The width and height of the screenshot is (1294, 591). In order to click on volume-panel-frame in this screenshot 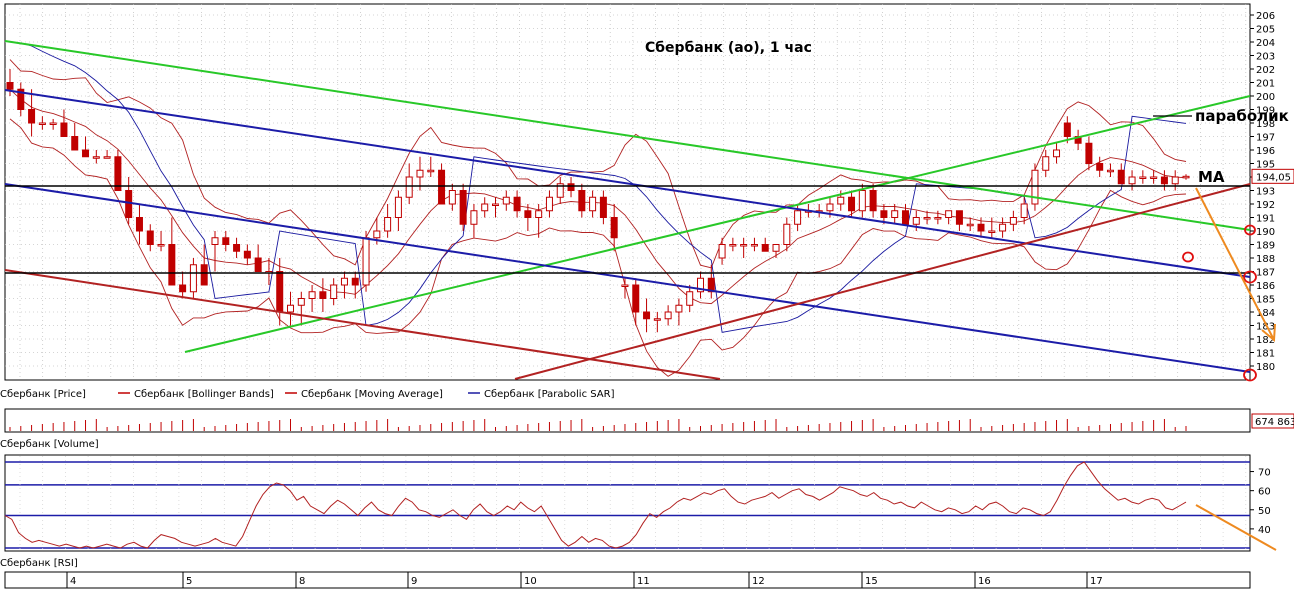, I will do `click(627, 420)`.